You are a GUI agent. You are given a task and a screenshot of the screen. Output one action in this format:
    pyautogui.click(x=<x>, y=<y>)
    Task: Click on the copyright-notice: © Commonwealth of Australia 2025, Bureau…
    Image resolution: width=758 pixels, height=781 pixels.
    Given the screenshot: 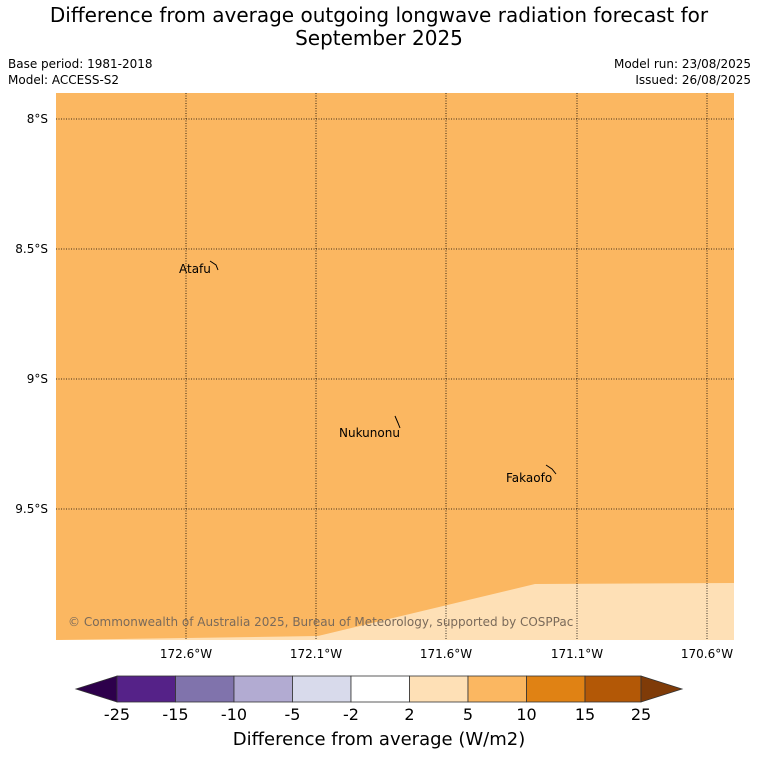 What is the action you would take?
    pyautogui.click(x=320, y=622)
    